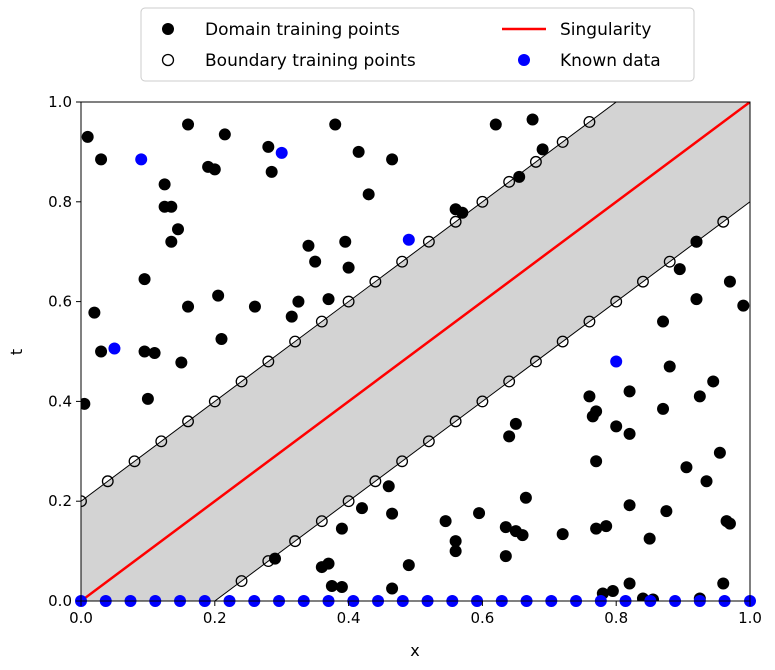 The image size is (775, 670). Describe the element at coordinates (750, 618) in the screenshot. I see `x-tick-label: 1.0` at that location.